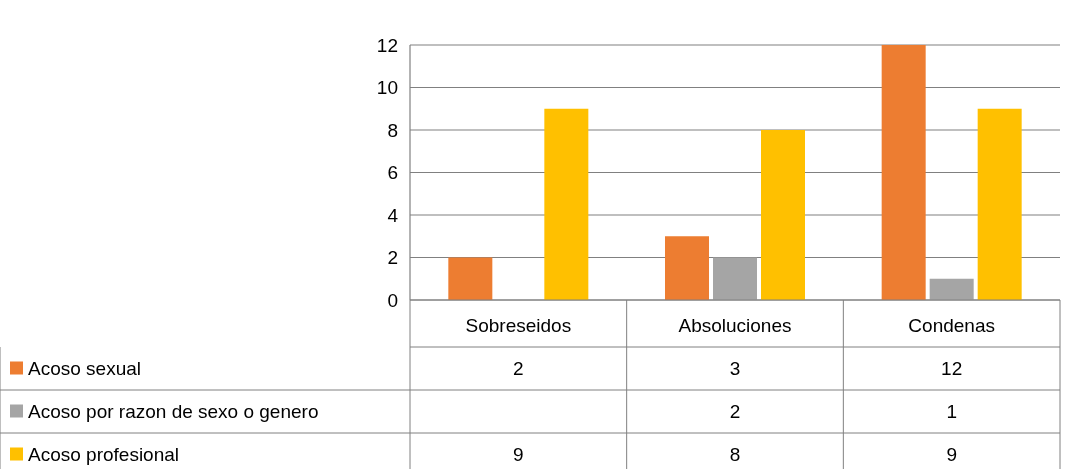  Describe the element at coordinates (735, 369) in the screenshot. I see `data-label: 3` at that location.